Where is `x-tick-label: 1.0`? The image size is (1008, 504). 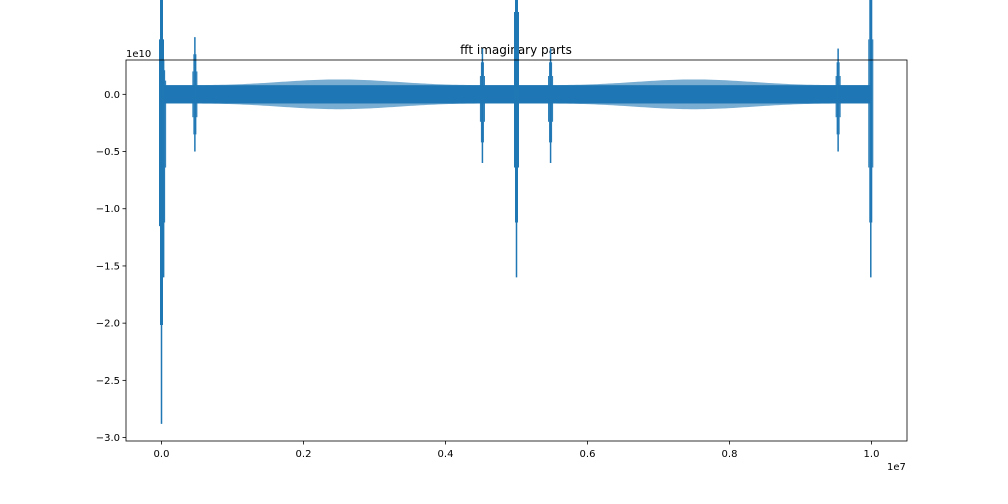 x-tick-label: 1.0 is located at coordinates (872, 454).